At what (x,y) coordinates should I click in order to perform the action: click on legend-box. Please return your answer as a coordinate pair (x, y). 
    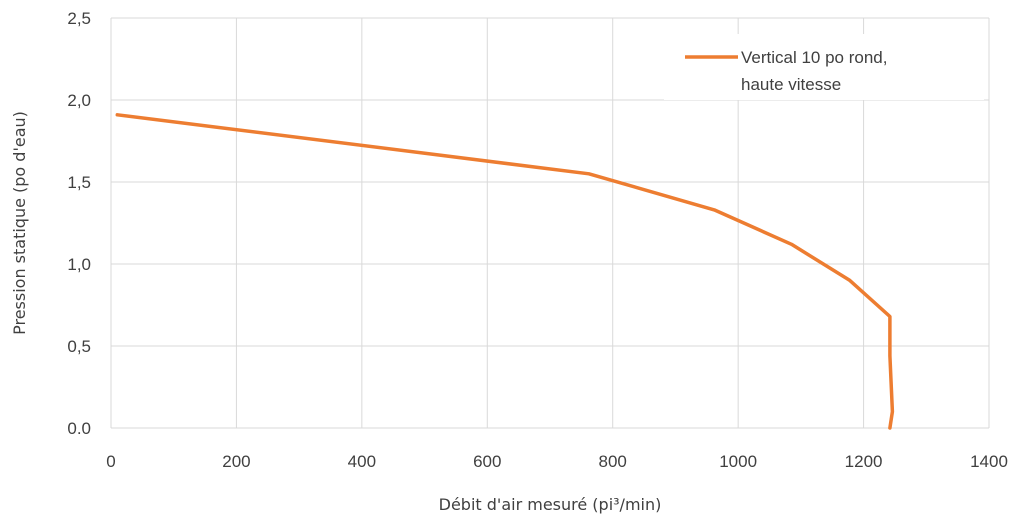
    Looking at the image, I should click on (824, 67).